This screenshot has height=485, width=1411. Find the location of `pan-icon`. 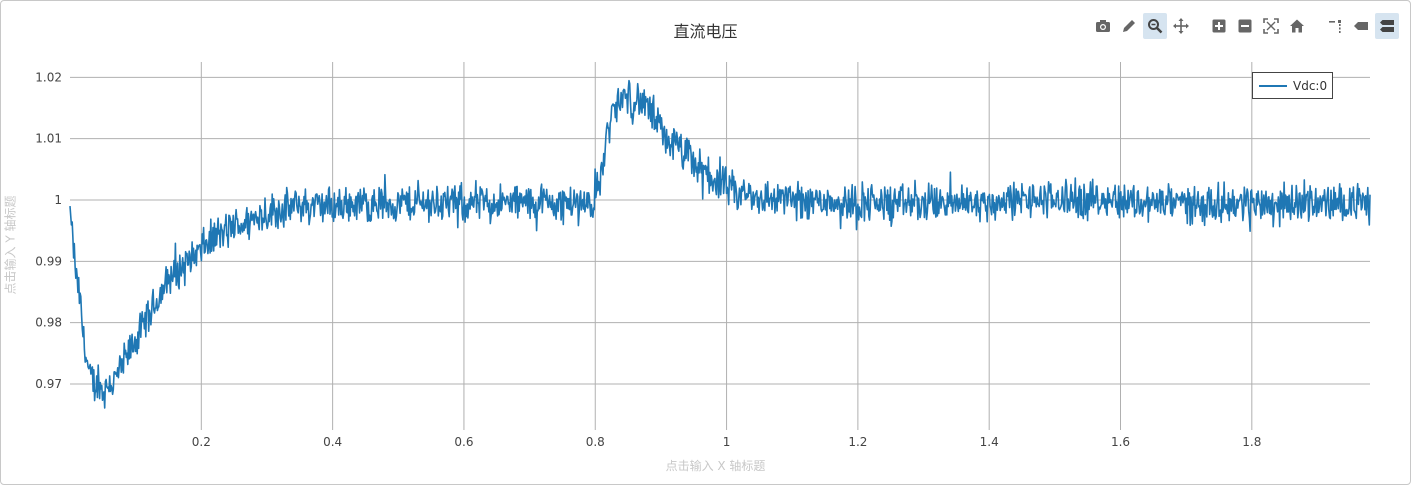

pan-icon is located at coordinates (1181, 26).